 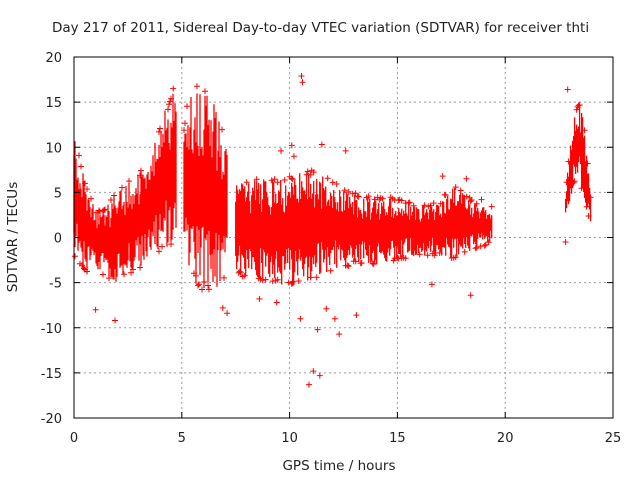 I want to click on x-axis-label: GPS time / hours, so click(x=338, y=466).